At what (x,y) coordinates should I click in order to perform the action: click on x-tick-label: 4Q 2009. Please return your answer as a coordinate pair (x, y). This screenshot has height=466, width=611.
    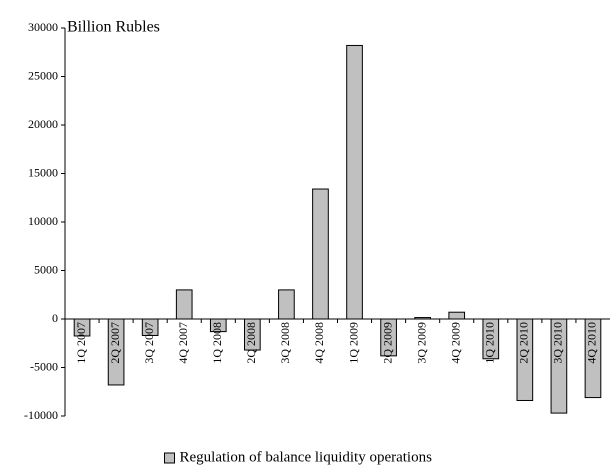
    Looking at the image, I should click on (455, 343).